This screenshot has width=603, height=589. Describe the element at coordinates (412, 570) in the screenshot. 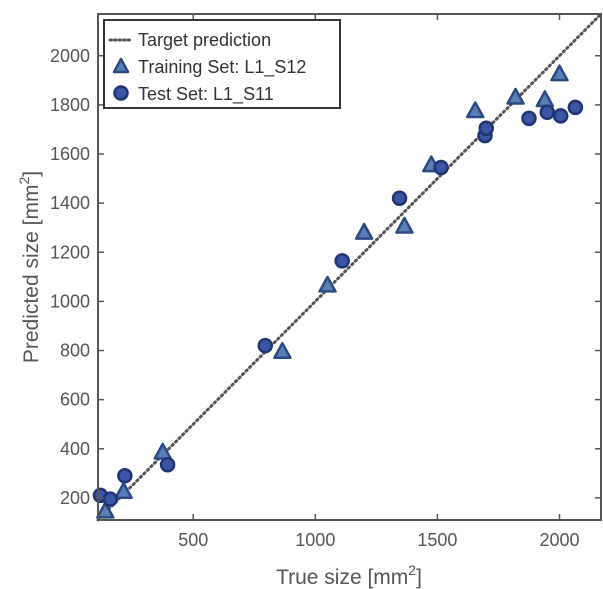

I see `x-axis-title-sup: 2` at that location.